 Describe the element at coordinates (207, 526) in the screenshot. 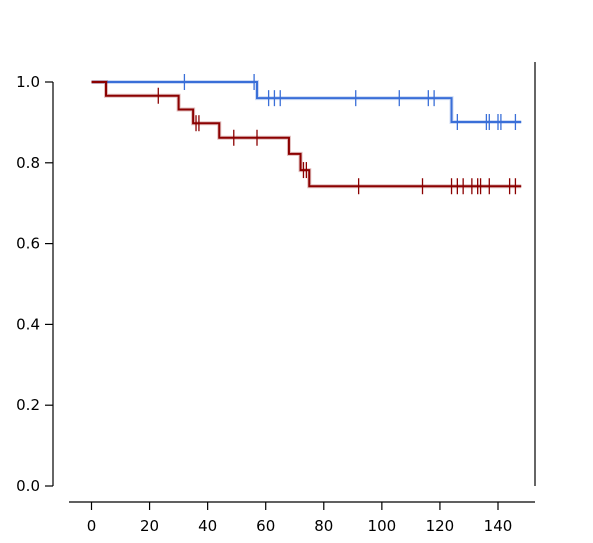

I see `x-tick-label: 40` at that location.